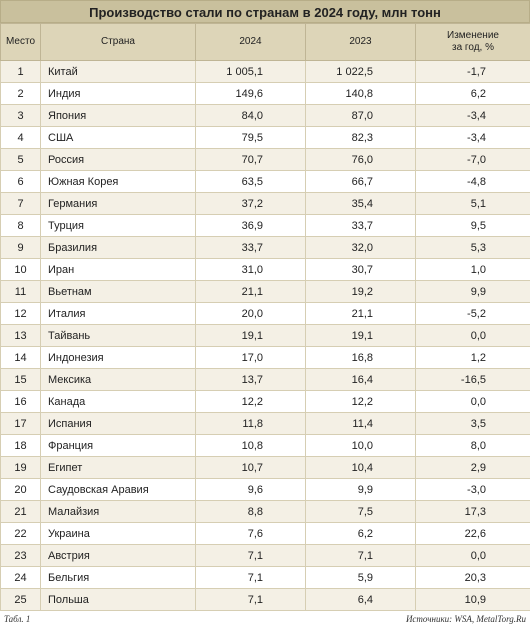  I want to click on value-2023-cell: 66,7, so click(361, 182).